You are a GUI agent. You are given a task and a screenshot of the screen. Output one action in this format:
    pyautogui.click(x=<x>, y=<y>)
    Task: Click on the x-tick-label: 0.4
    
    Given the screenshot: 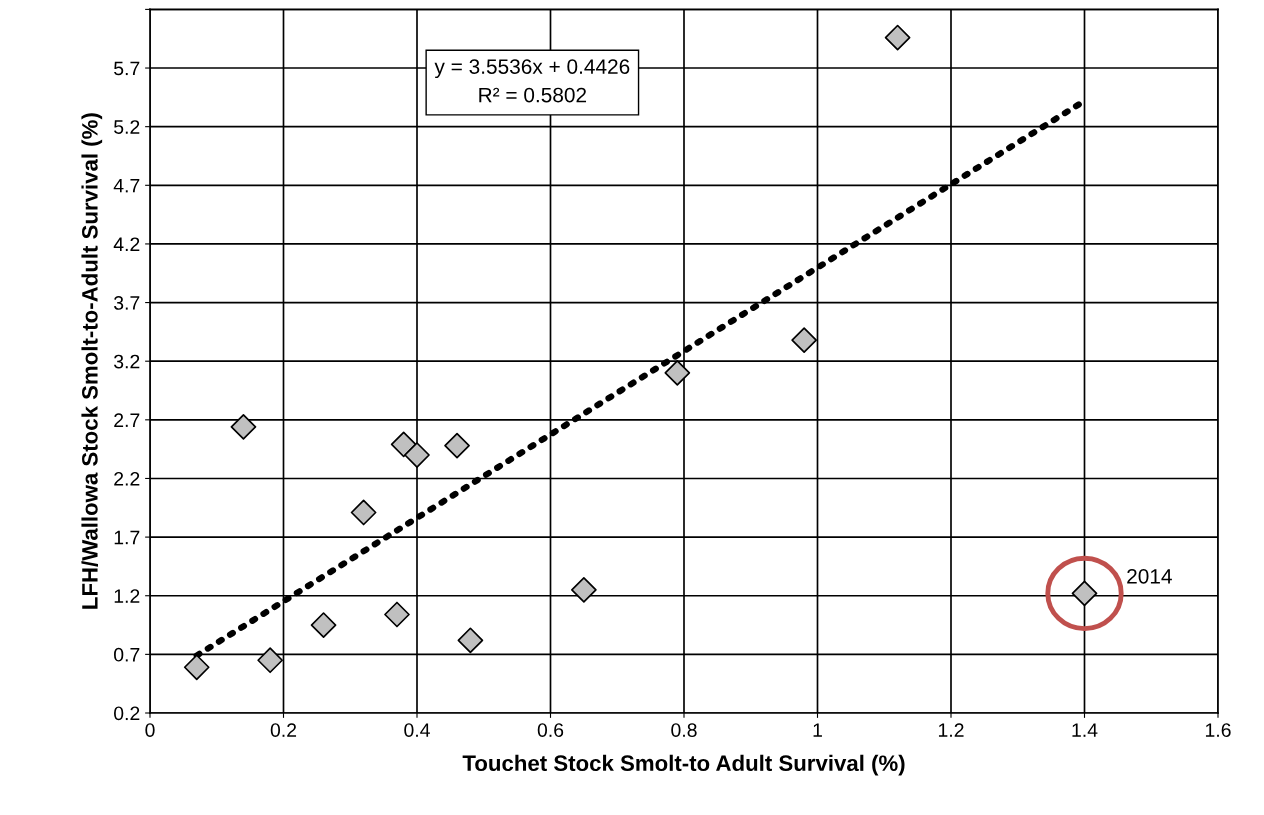 What is the action you would take?
    pyautogui.click(x=417, y=730)
    